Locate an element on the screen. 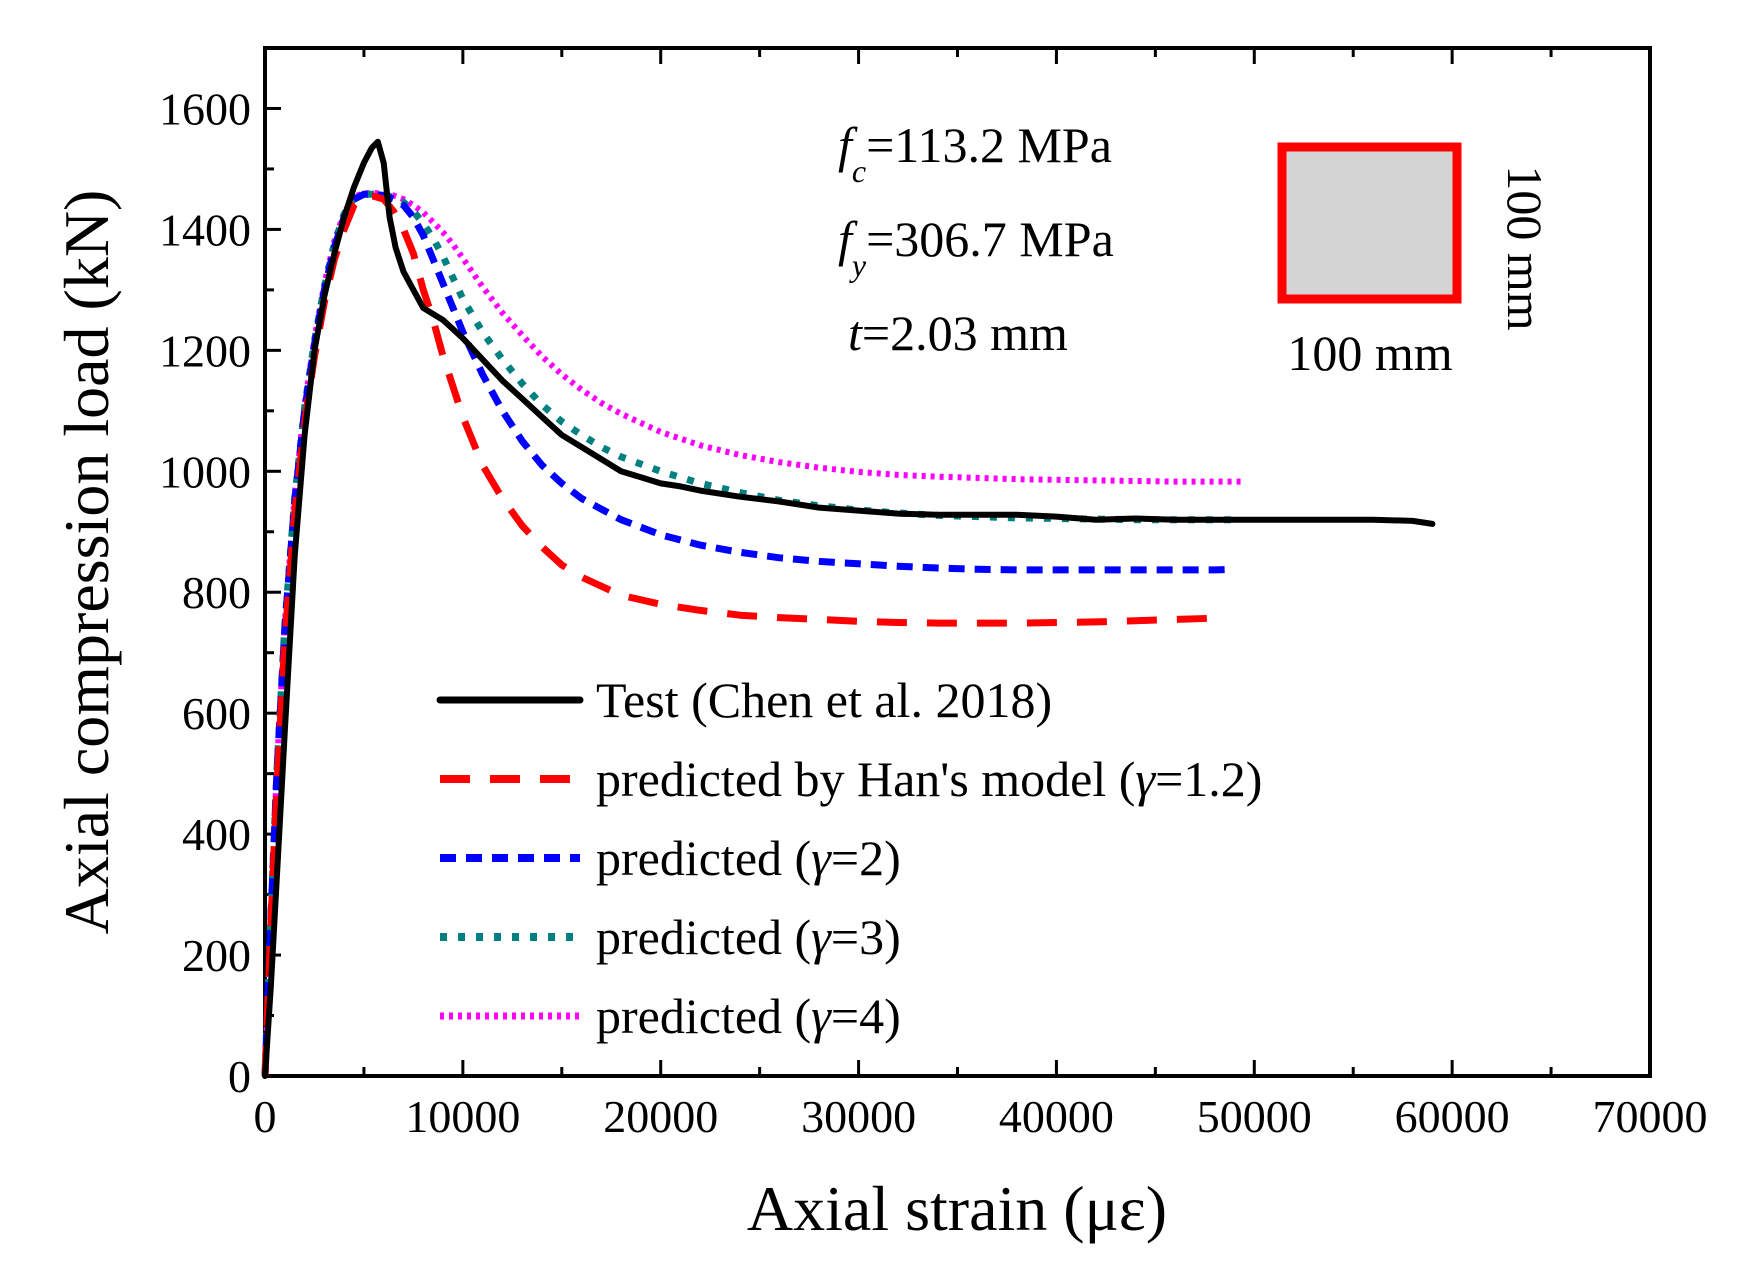 The height and width of the screenshot is (1269, 1745). t-annotation: t=2.03 mm is located at coordinates (958, 333).